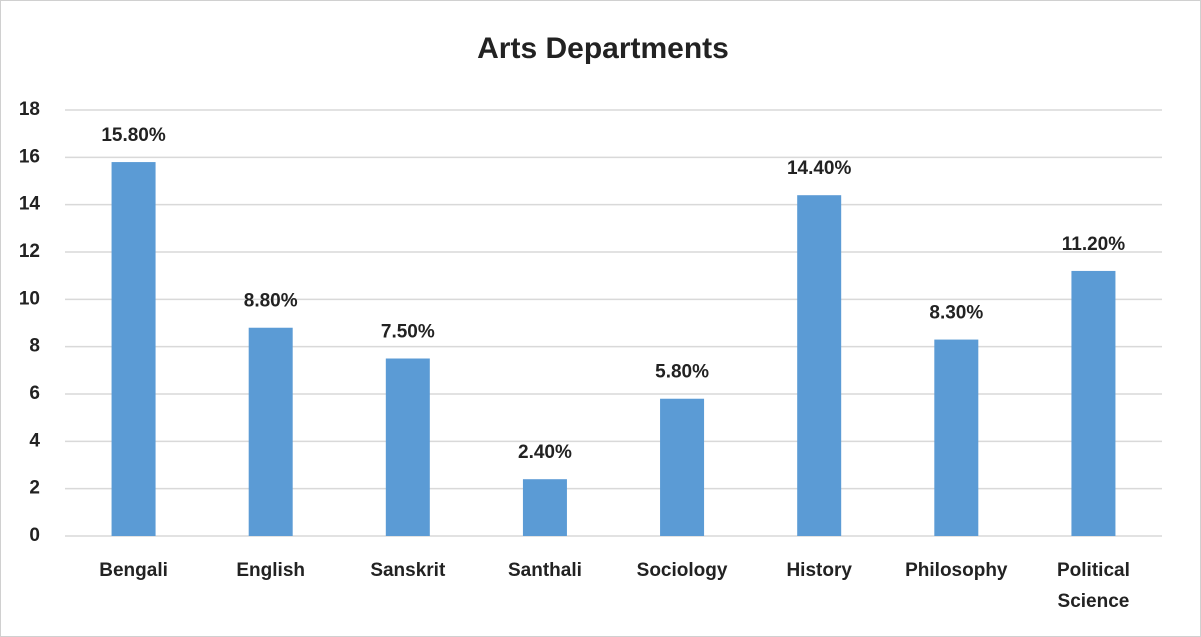  What do you see at coordinates (34, 346) in the screenshot?
I see `y-tick-label: 8` at bounding box center [34, 346].